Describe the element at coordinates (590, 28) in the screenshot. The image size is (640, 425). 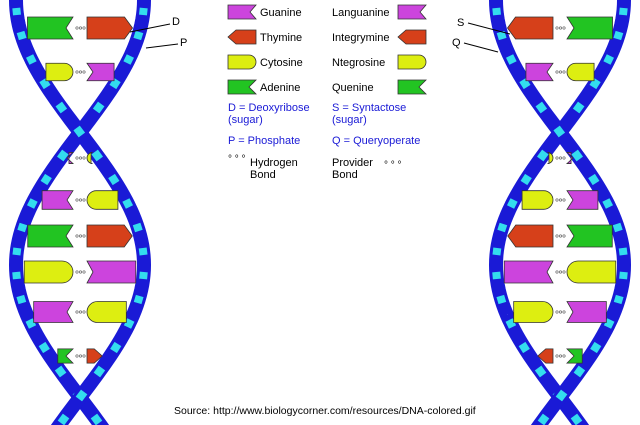
I see `right-base-0-right` at that location.